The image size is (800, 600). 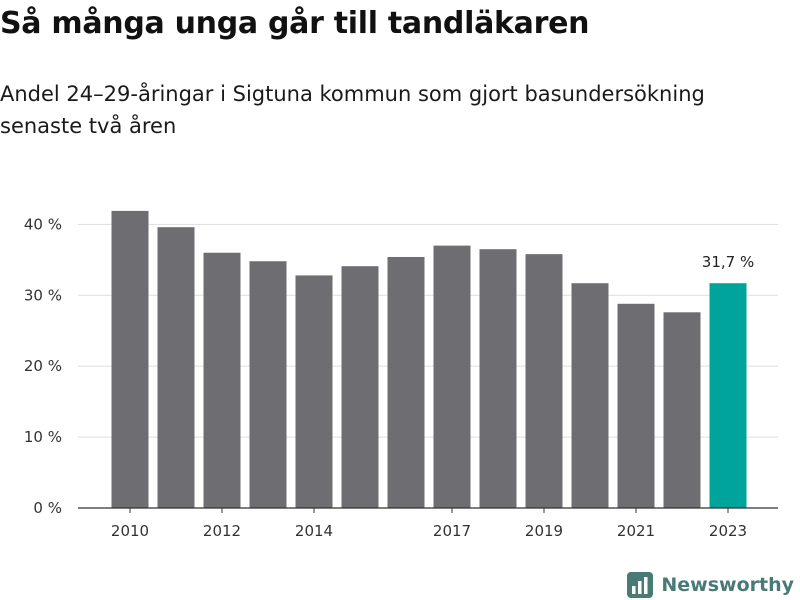 What do you see at coordinates (636, 531) in the screenshot?
I see `x-tick-label: 2021` at bounding box center [636, 531].